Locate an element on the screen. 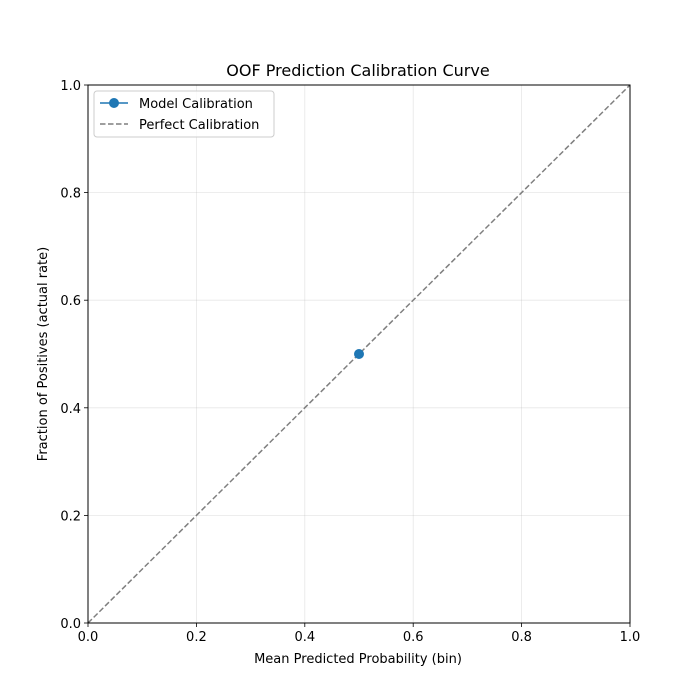  legend-model-marker-swatch is located at coordinates (114, 103).